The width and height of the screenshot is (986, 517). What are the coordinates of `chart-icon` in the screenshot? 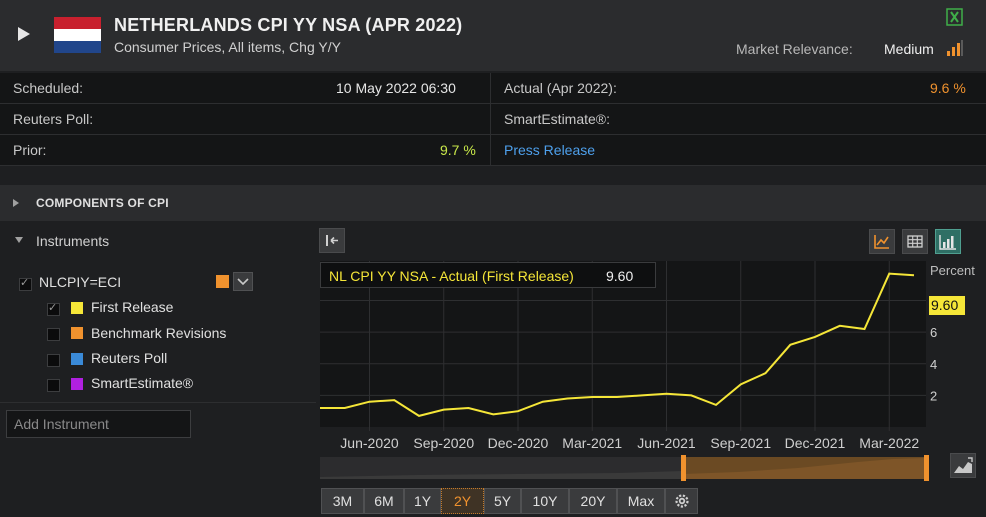 It's located at (947, 242).